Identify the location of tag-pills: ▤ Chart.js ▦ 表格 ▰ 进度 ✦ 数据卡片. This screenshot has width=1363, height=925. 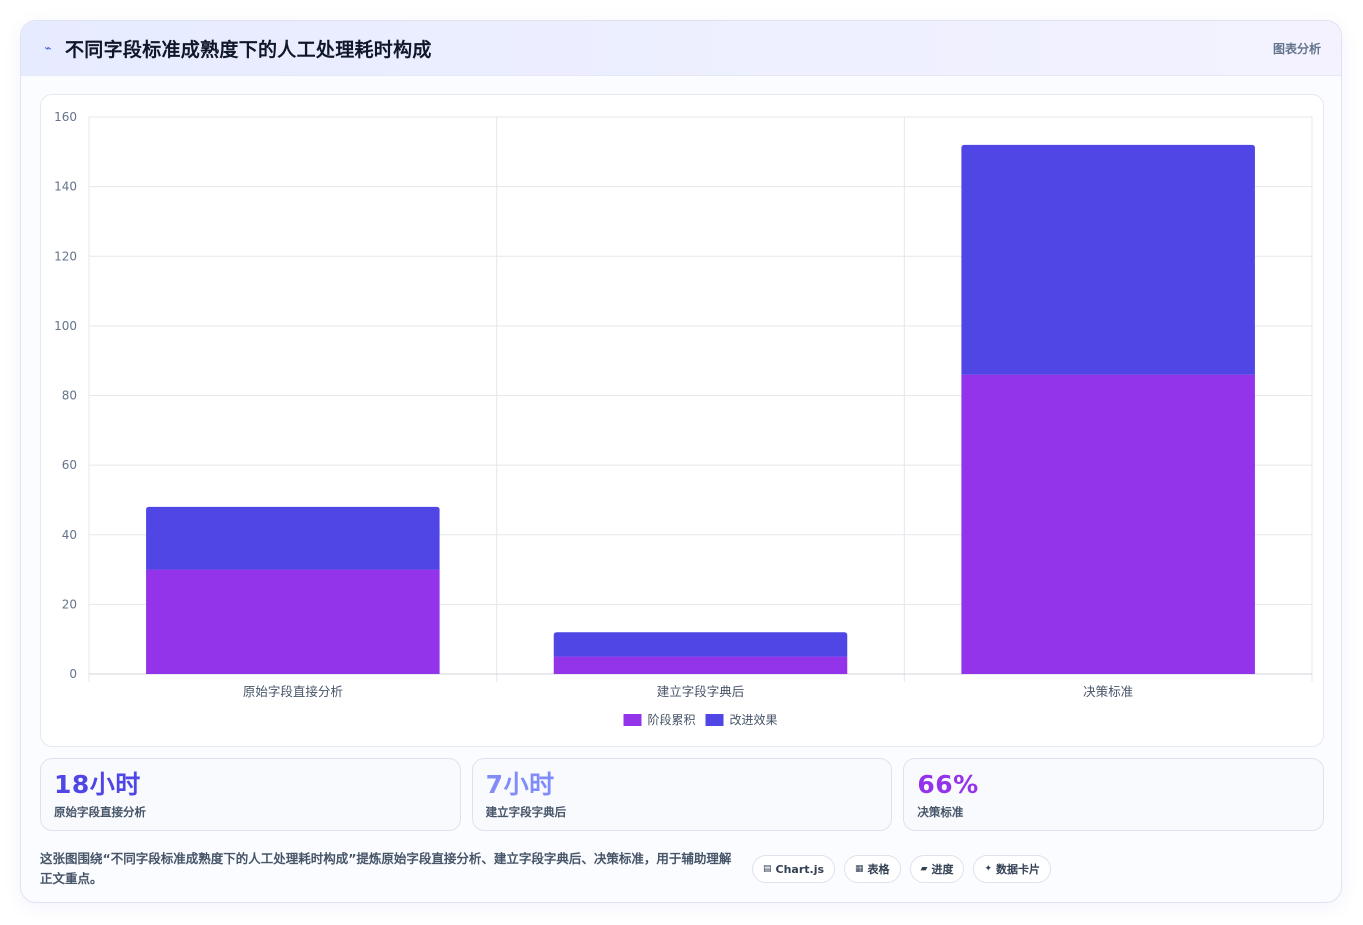
(902, 869).